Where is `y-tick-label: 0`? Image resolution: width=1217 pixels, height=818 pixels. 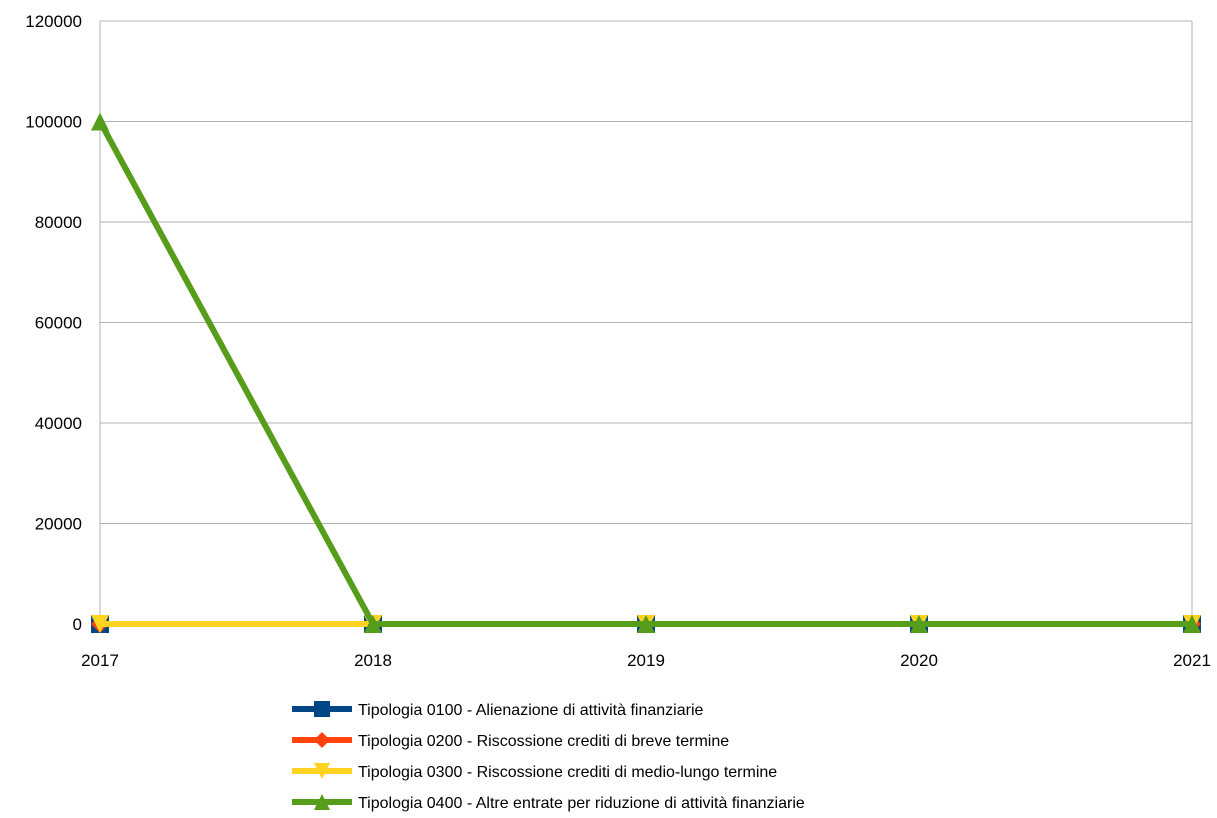 y-tick-label: 0 is located at coordinates (77, 624).